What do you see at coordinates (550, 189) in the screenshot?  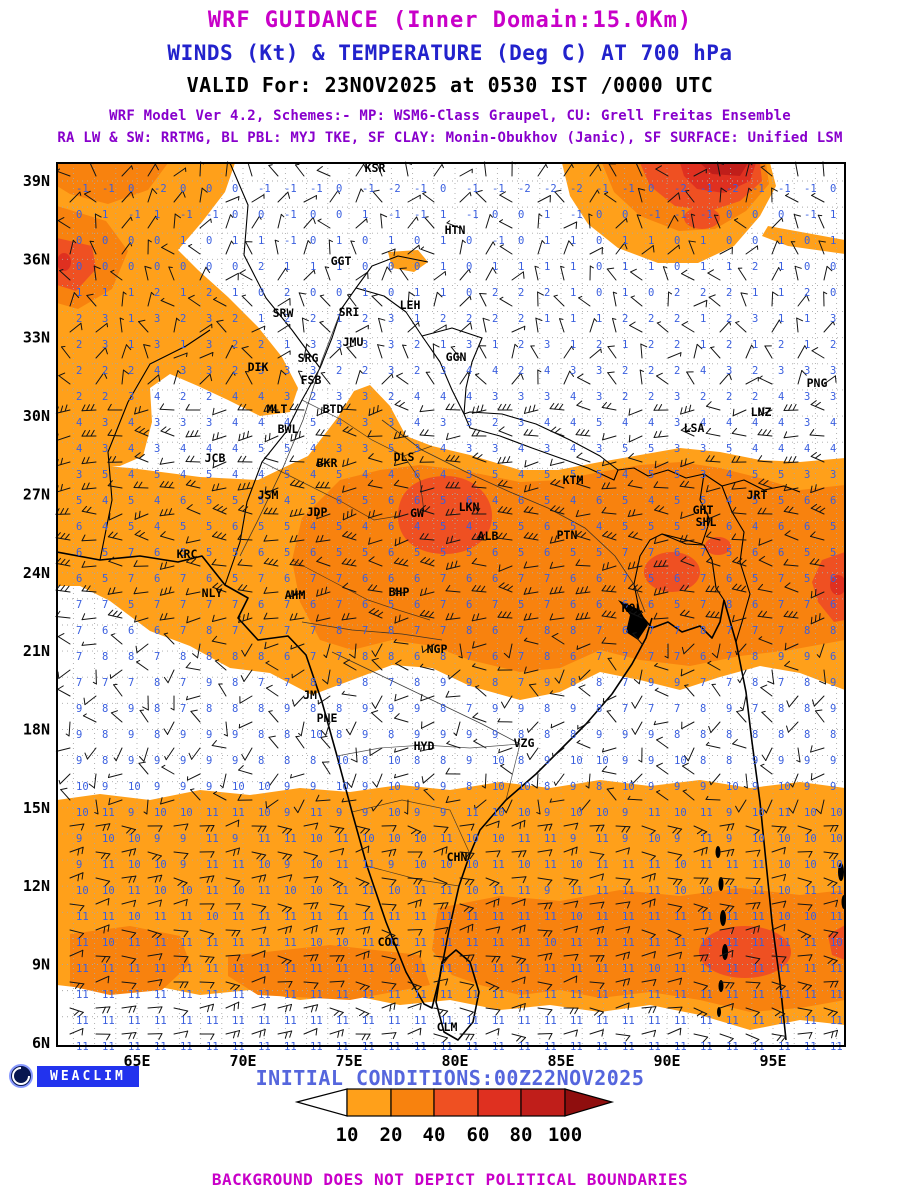 I see `temp-value: -2` at bounding box center [550, 189].